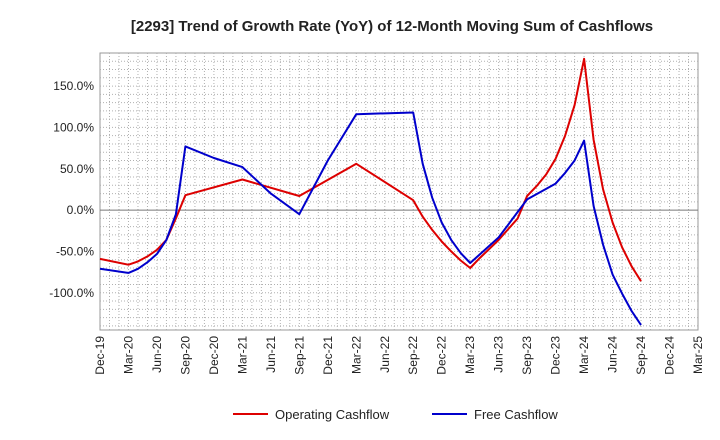 The height and width of the screenshot is (440, 720). I want to click on y-tick-label: 50.0%, so click(77, 169).